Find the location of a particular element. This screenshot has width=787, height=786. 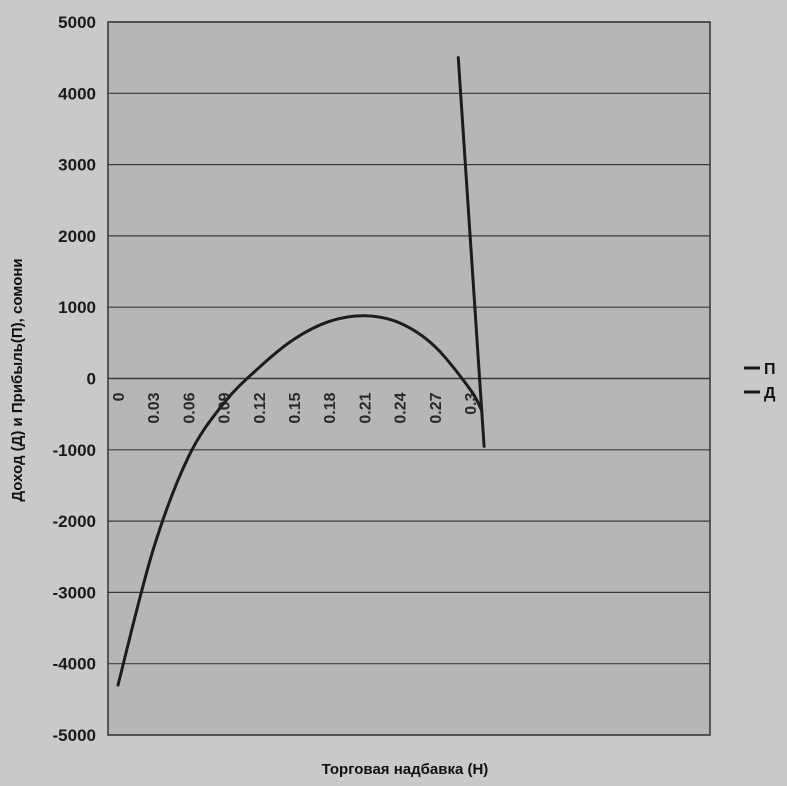

y-tick-label: 0 is located at coordinates (91, 379).